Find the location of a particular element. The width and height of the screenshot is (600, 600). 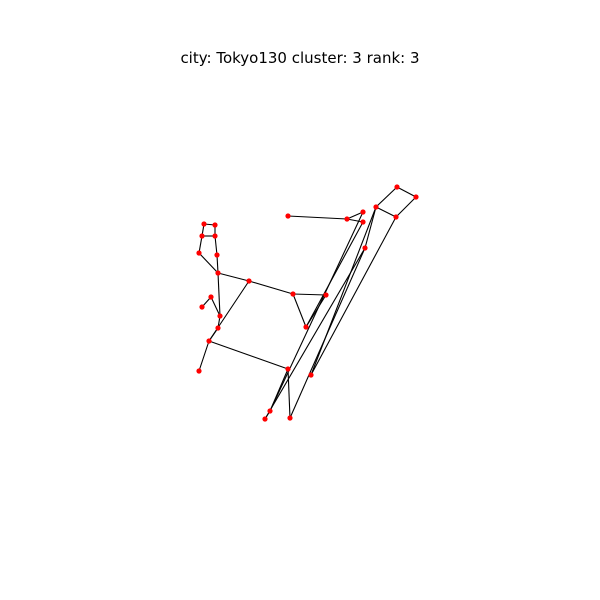

graph-edge-n6-n29 is located at coordinates (355, 215).